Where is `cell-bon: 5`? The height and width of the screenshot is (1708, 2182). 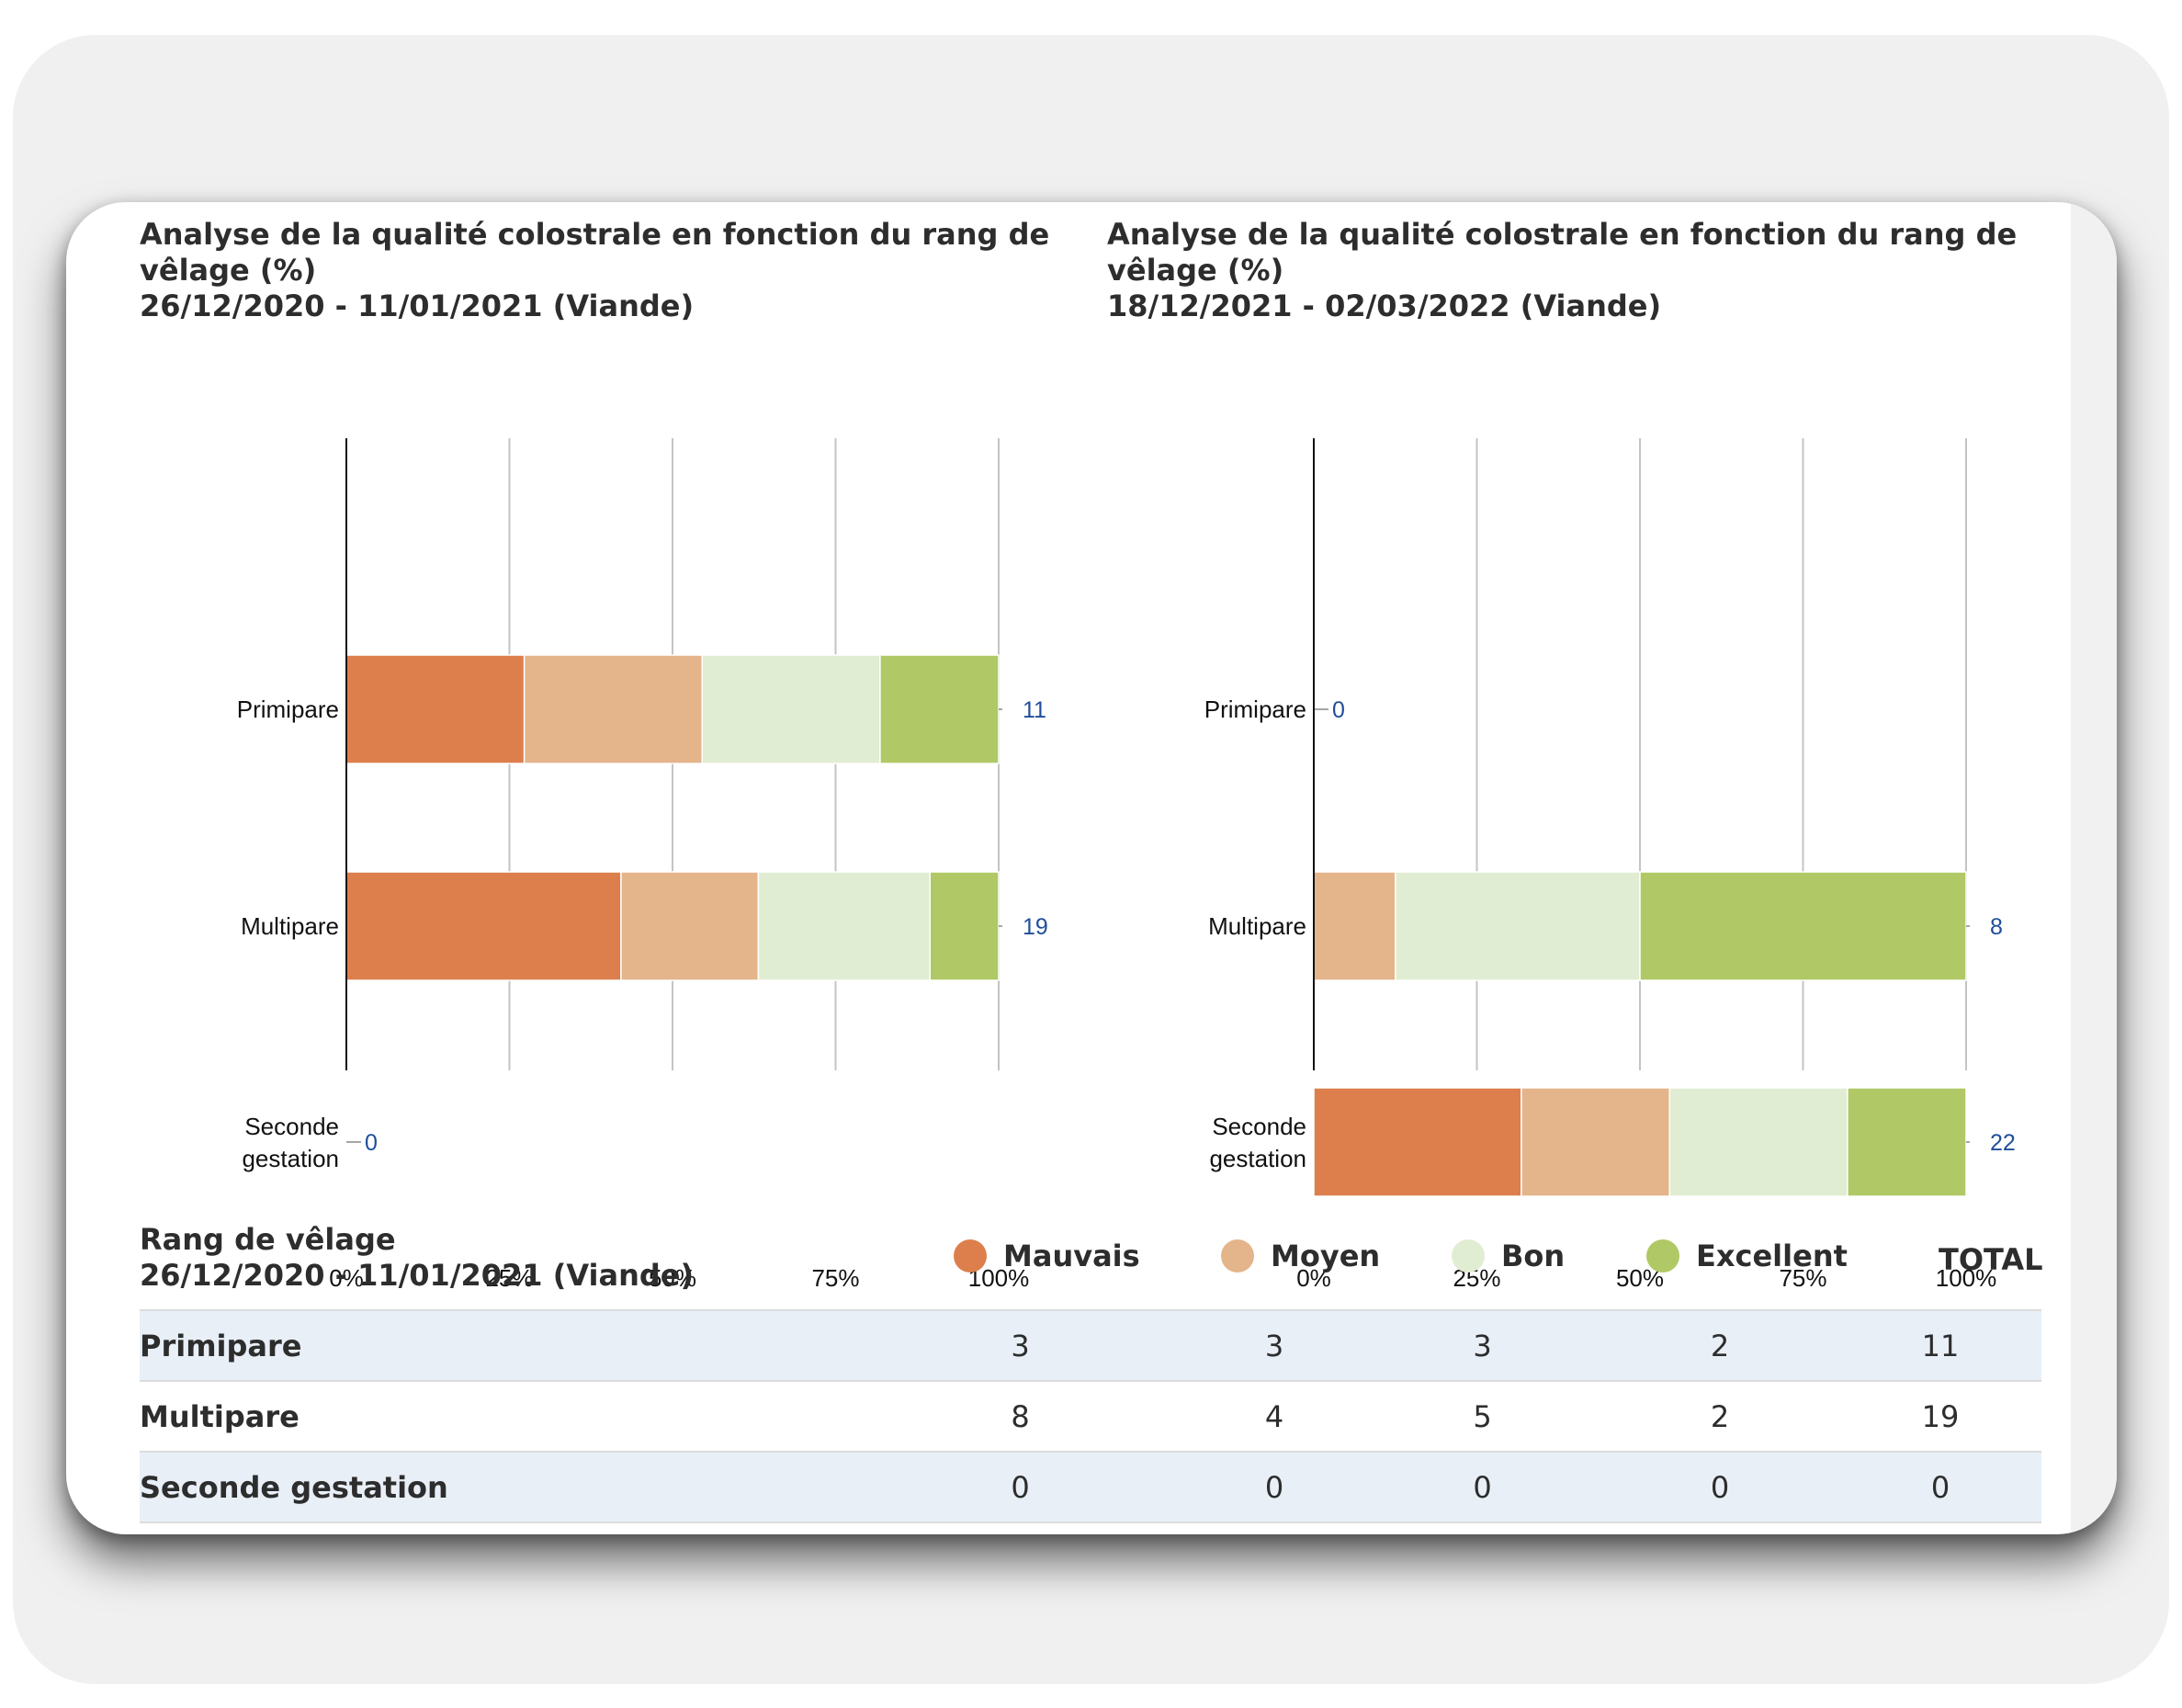 cell-bon: 5 is located at coordinates (1482, 1417).